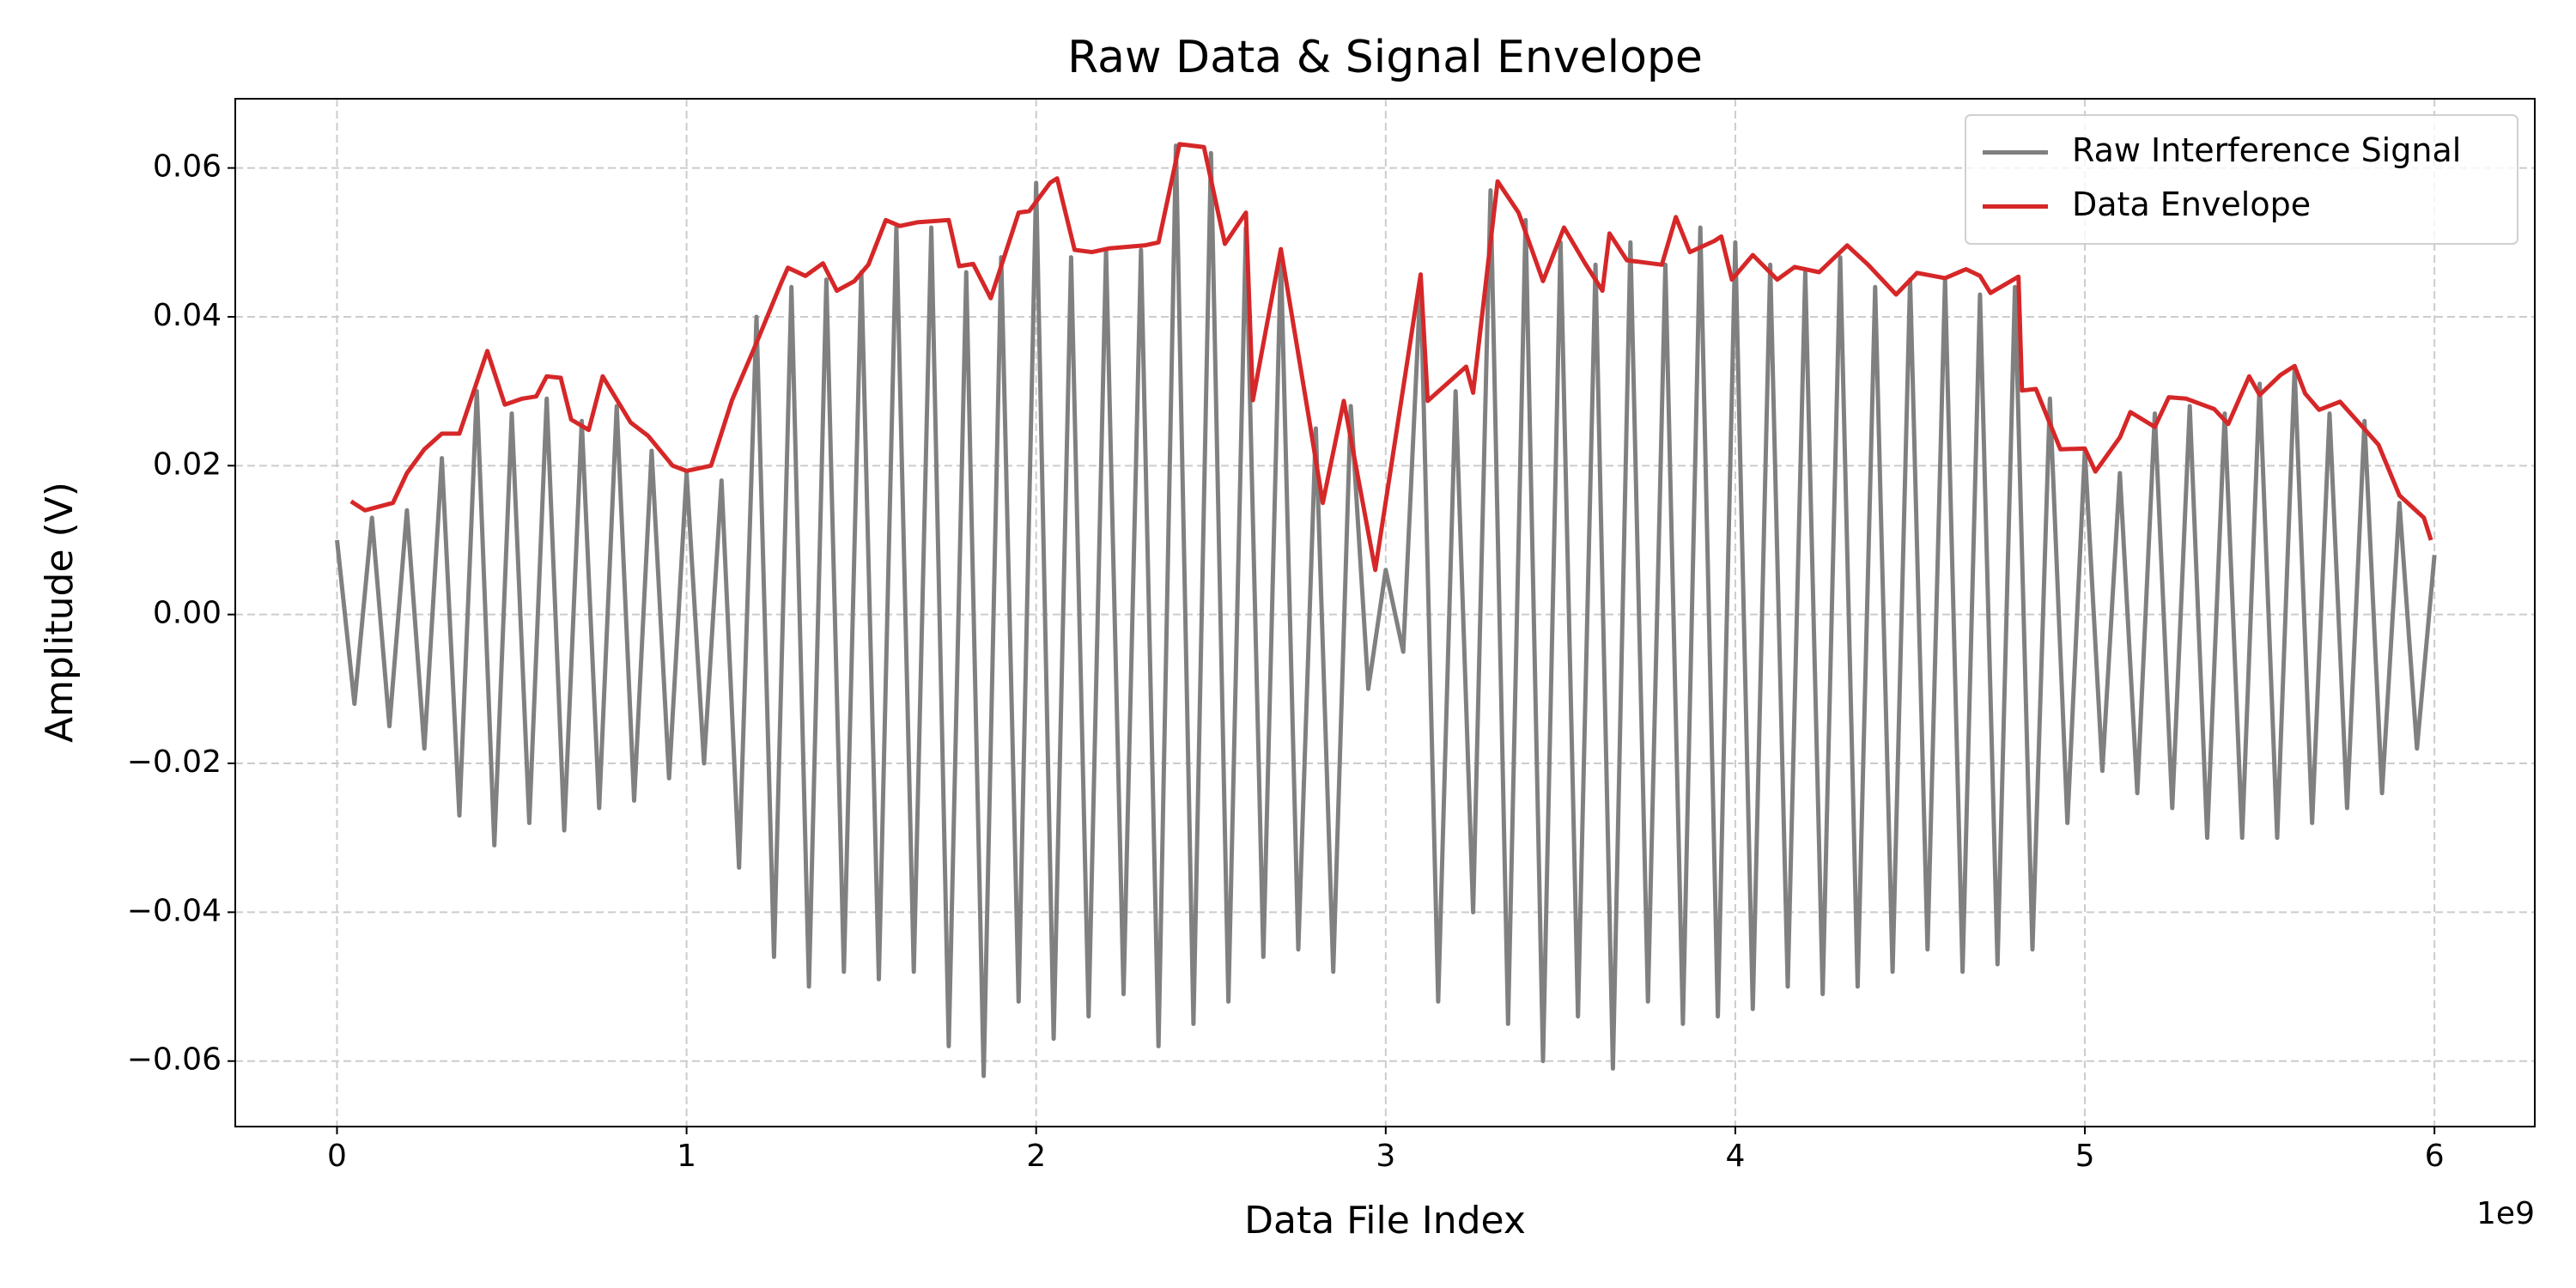 The image size is (2576, 1288). Describe the element at coordinates (1735, 1156) in the screenshot. I see `x-tick-label: 4` at that location.